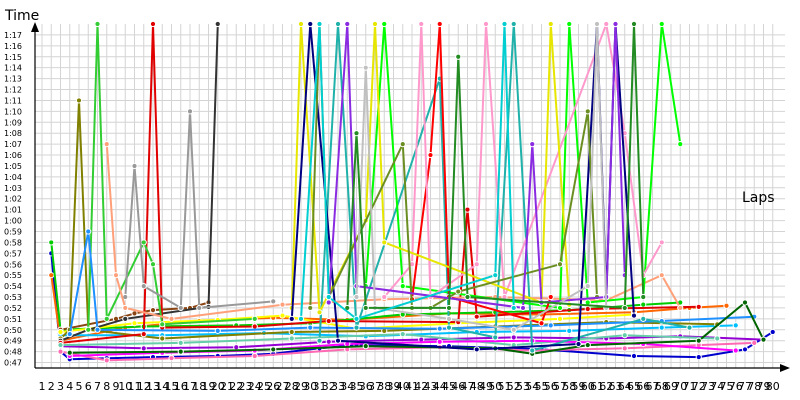  Describe the element at coordinates (754, 386) in the screenshot. I see `x-tick-label: 78` at that location.